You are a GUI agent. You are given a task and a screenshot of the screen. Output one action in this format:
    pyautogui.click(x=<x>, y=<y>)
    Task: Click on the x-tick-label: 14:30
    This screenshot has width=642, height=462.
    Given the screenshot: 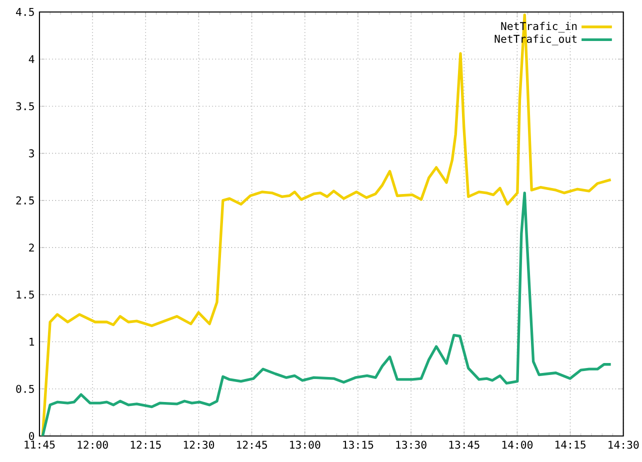 What is the action you would take?
    pyautogui.click(x=623, y=444)
    